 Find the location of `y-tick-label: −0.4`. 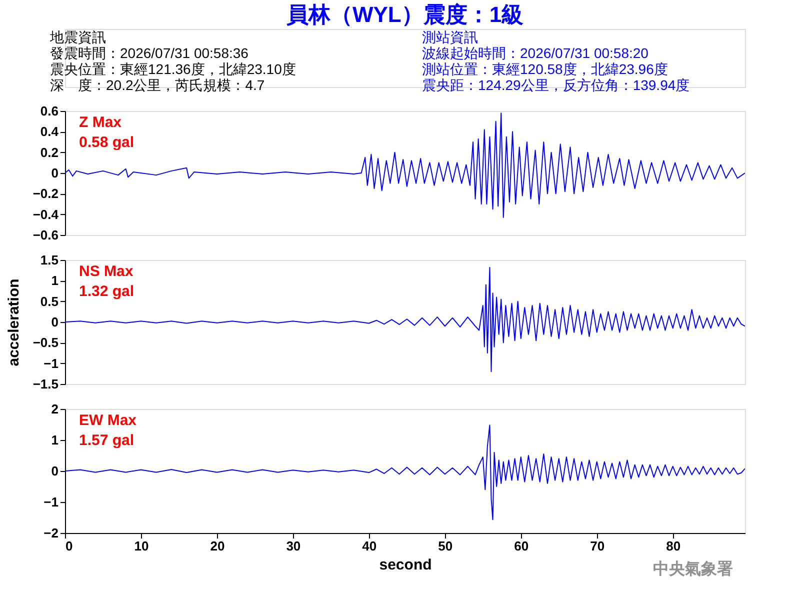

y-tick-label: −0.4 is located at coordinates (46, 214).